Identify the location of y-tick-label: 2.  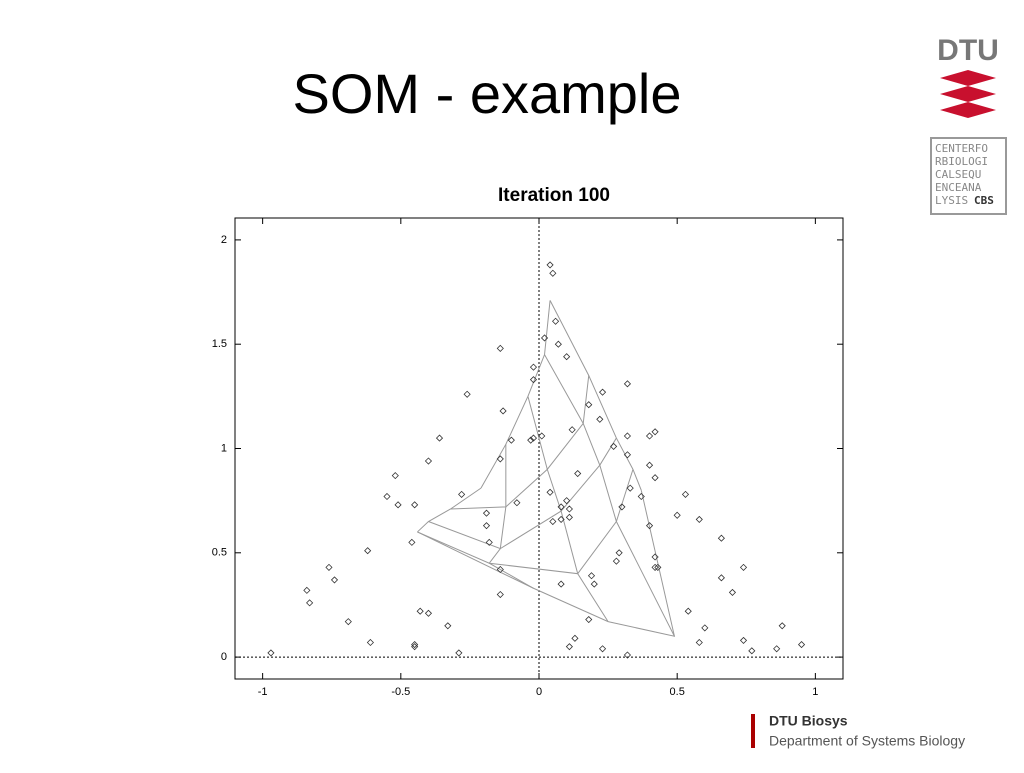
(224, 240).